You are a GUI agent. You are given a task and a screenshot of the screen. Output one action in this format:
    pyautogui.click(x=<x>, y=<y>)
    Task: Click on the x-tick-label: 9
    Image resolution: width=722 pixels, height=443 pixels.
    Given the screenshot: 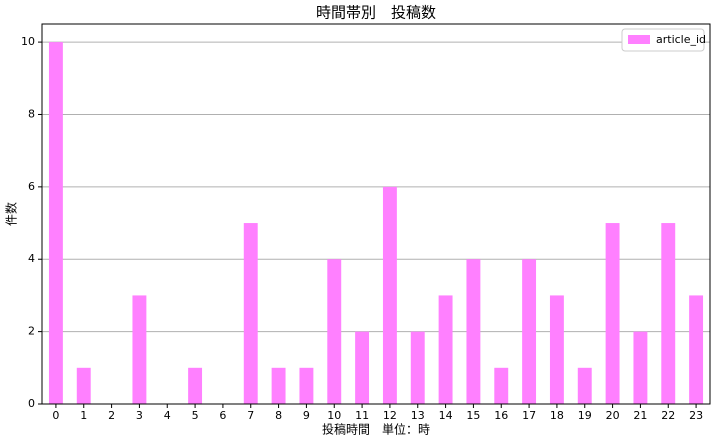 What is the action you would take?
    pyautogui.click(x=306, y=415)
    